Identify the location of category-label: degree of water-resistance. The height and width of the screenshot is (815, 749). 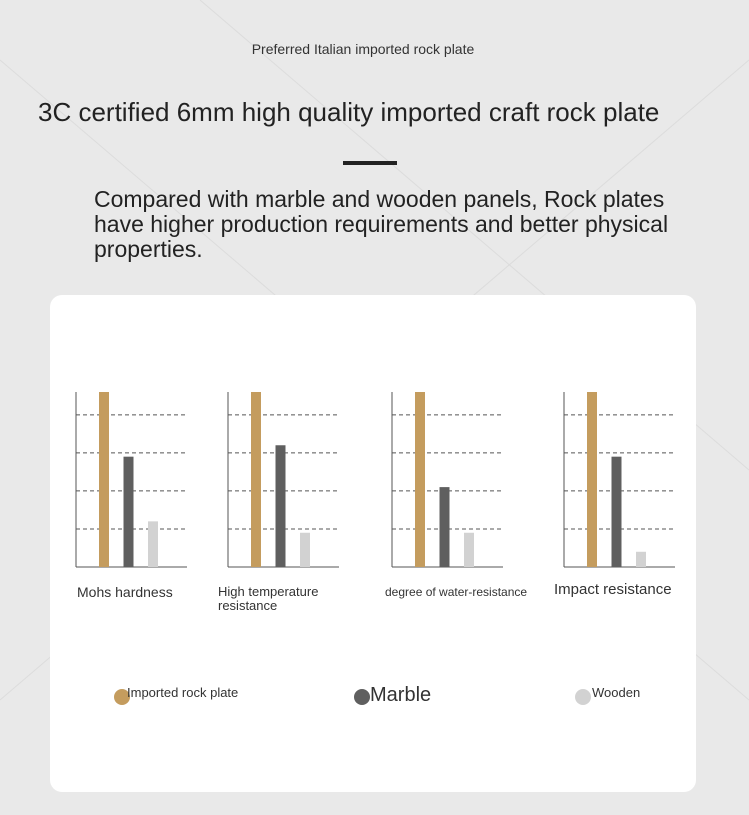
(456, 592).